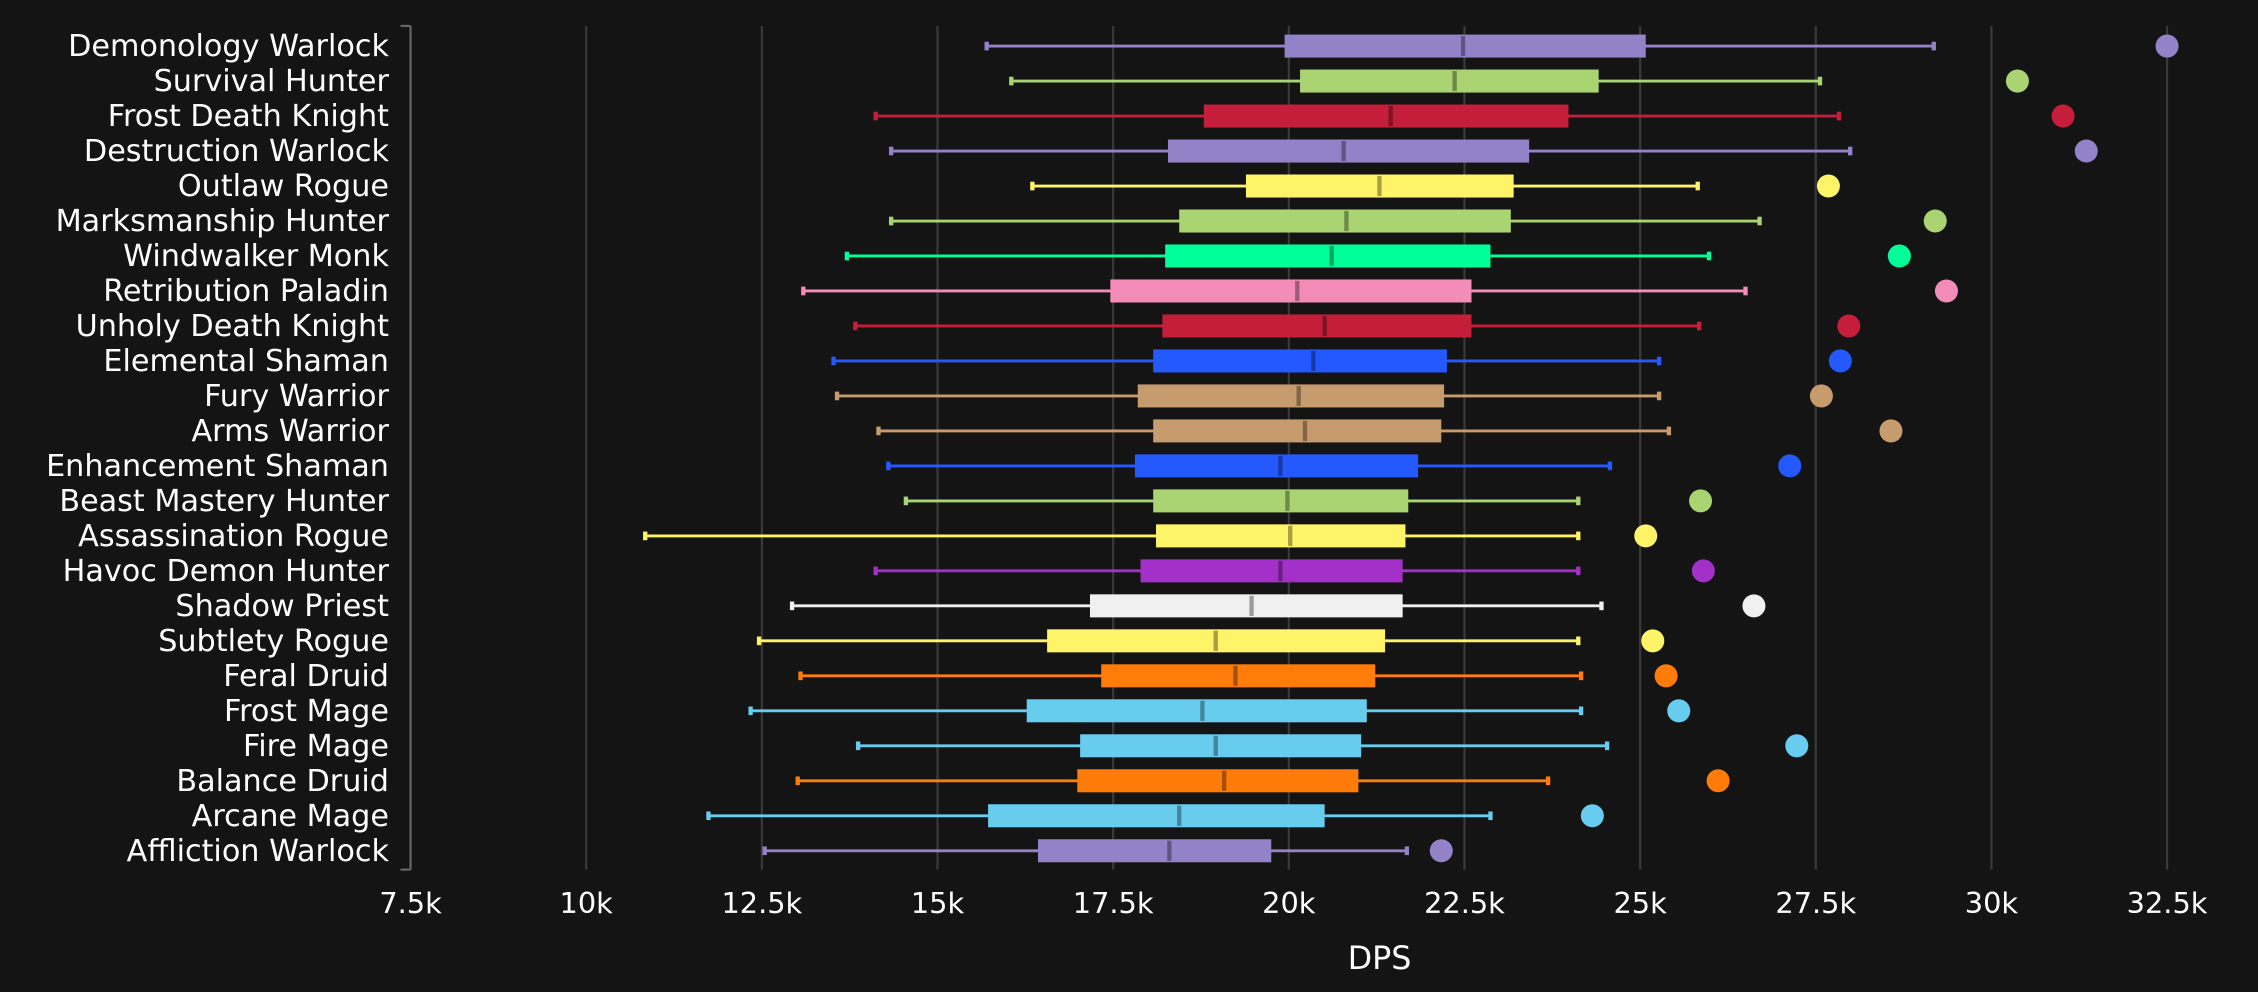 Image resolution: width=2258 pixels, height=992 pixels. I want to click on y-tick-label: Fire Mage, so click(316, 746).